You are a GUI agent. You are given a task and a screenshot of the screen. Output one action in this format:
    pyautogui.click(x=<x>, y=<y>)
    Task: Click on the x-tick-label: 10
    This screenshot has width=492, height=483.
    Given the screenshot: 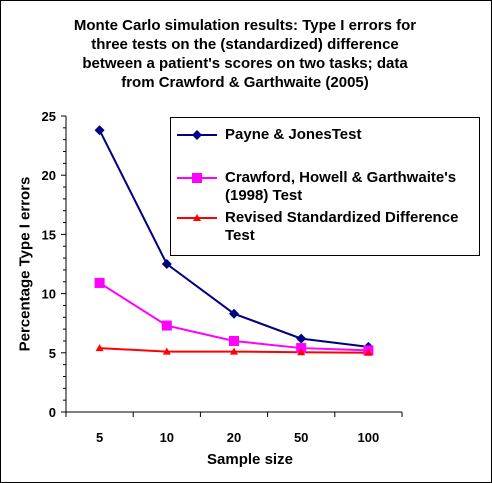 What is the action you would take?
    pyautogui.click(x=167, y=437)
    